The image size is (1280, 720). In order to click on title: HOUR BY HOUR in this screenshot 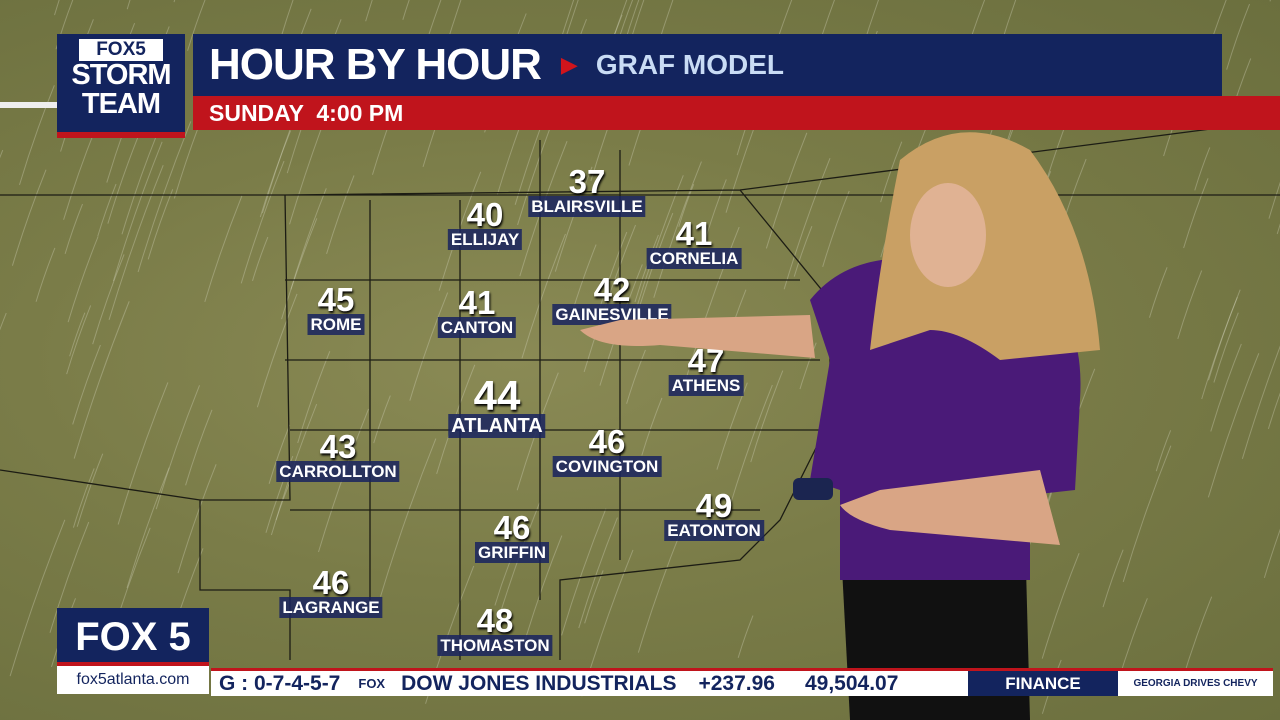, I will do `click(375, 64)`.